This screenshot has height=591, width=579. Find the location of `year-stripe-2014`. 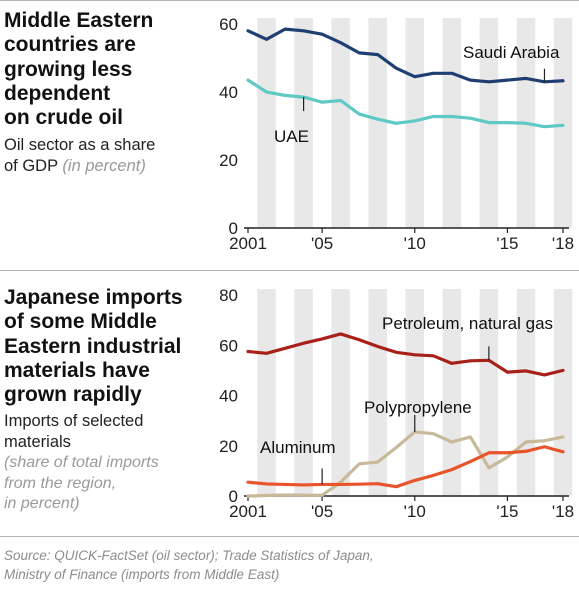

year-stripe-2014 is located at coordinates (489, 392).